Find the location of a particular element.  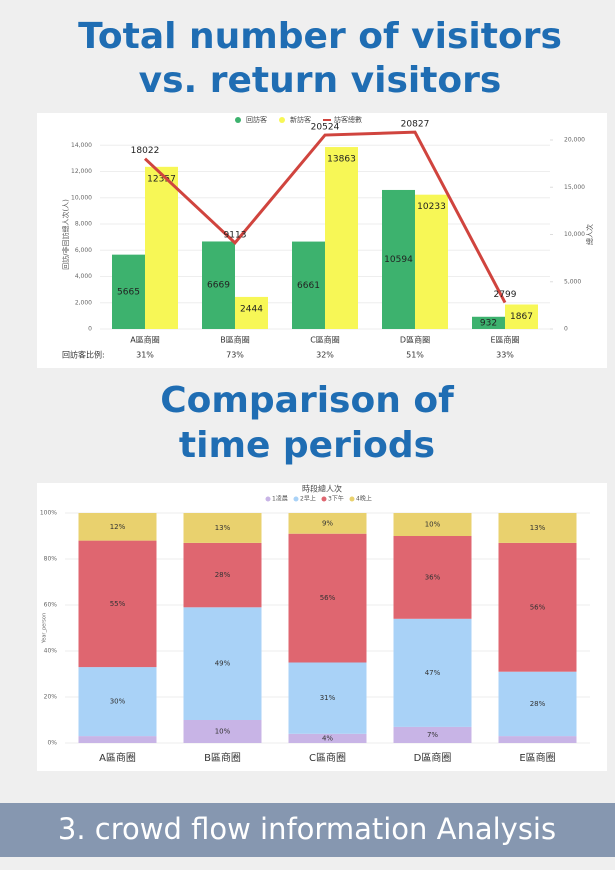

x-tick-label: D區商圈 is located at coordinates (415, 340).